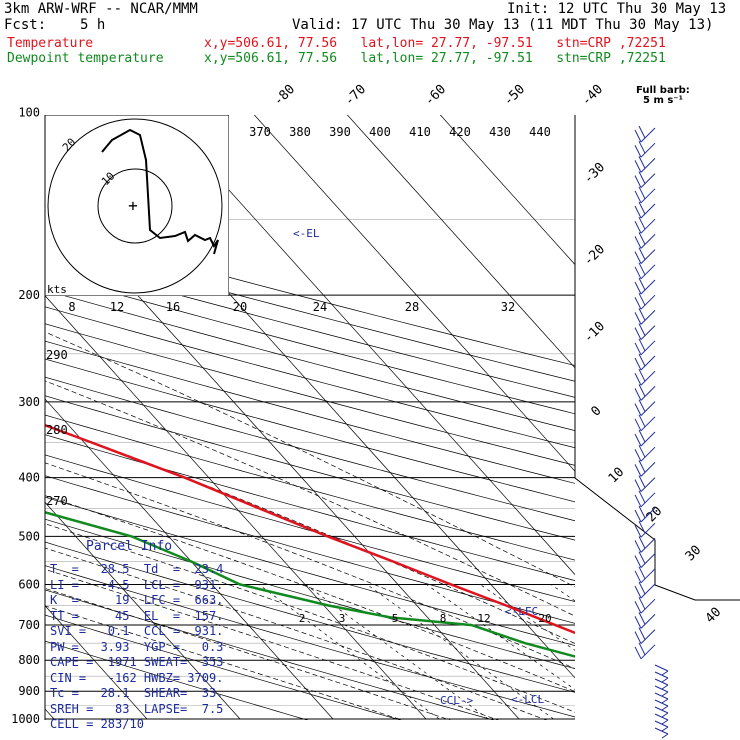 This screenshot has height=740, width=740. Describe the element at coordinates (135, 206) in the screenshot. I see `hodograph-ring` at that location.